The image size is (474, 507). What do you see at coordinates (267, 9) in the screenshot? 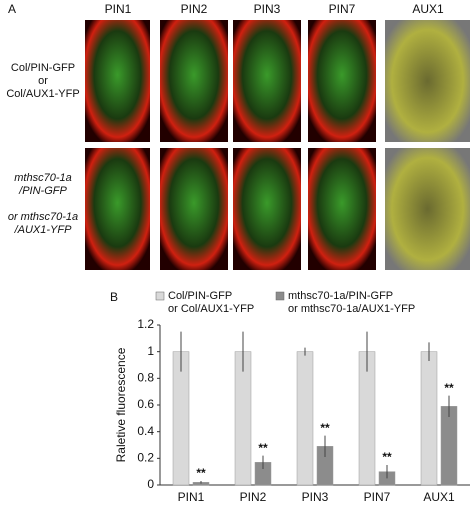
I see `column-label: PIN3` at bounding box center [267, 9].